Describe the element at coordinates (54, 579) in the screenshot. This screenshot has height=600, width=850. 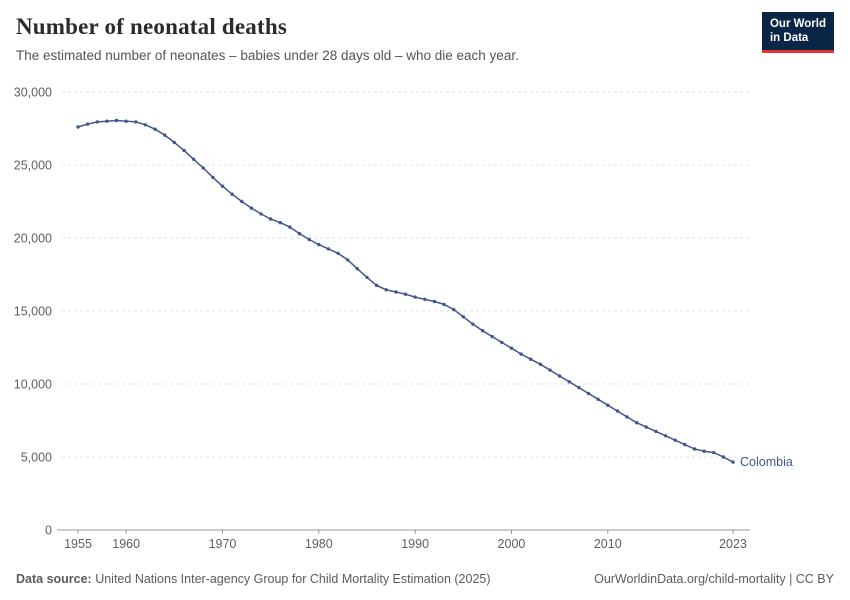
I see `data-source-label: Data source:` at that location.